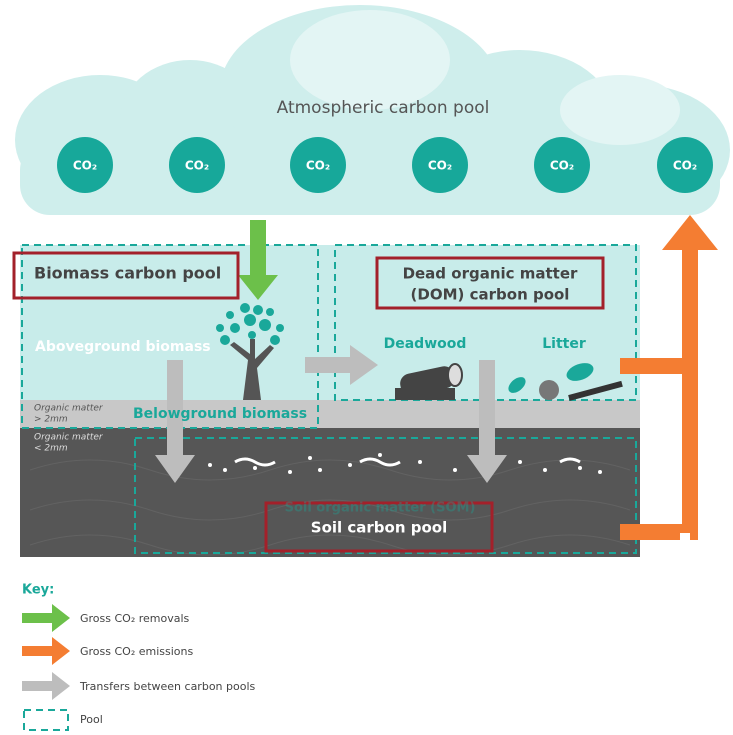 The image size is (733, 735). I want to click on soil-area, so click(330, 492).